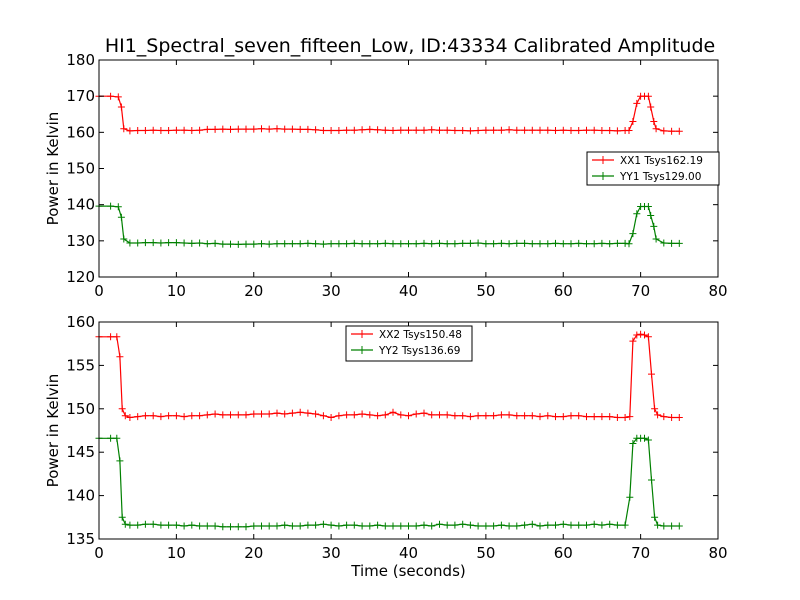  What do you see at coordinates (80, 132) in the screenshot?
I see `y-tick-label: 160` at bounding box center [80, 132].